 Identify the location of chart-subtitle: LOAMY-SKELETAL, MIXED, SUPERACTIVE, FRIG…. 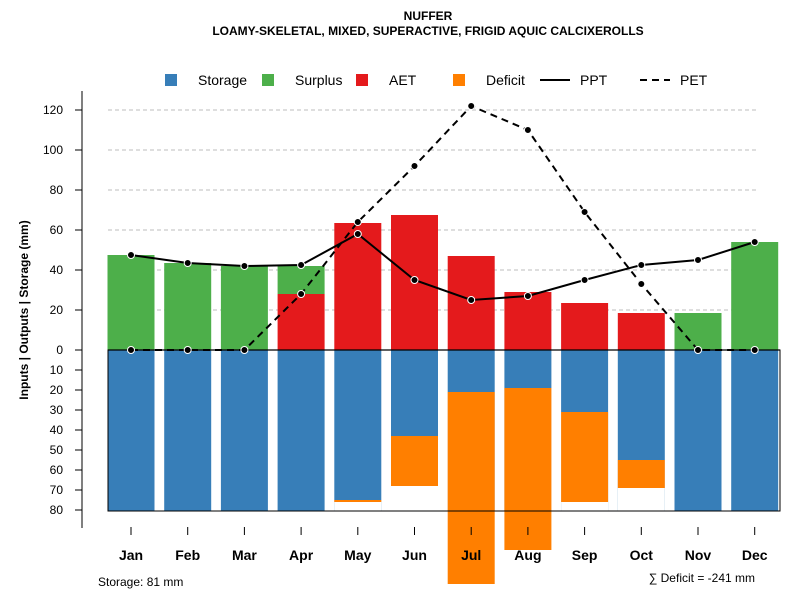
(427, 31).